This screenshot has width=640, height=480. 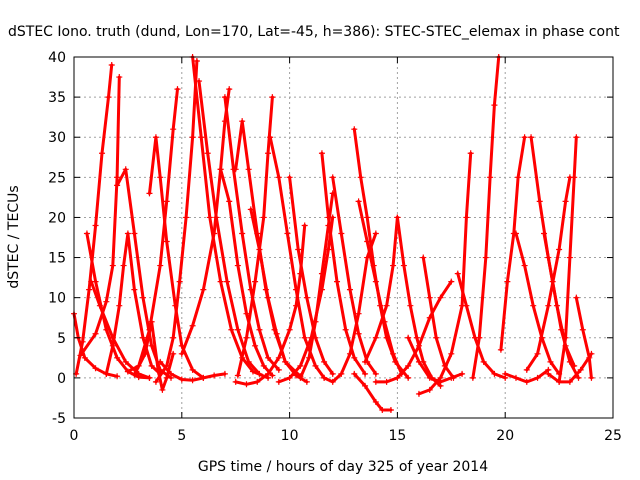 What do you see at coordinates (57, 138) in the screenshot?
I see `y-tick-label: 30` at bounding box center [57, 138].